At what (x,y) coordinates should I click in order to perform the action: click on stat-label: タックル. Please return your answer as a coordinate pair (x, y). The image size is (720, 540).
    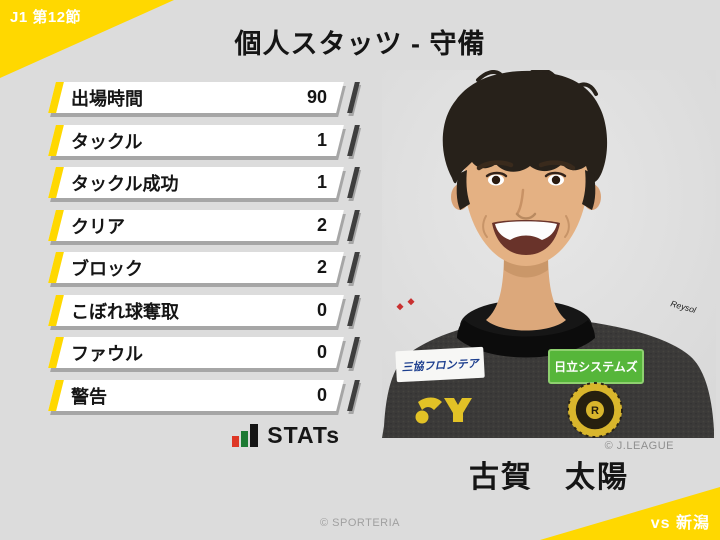
    Looking at the image, I should click on (107, 141).